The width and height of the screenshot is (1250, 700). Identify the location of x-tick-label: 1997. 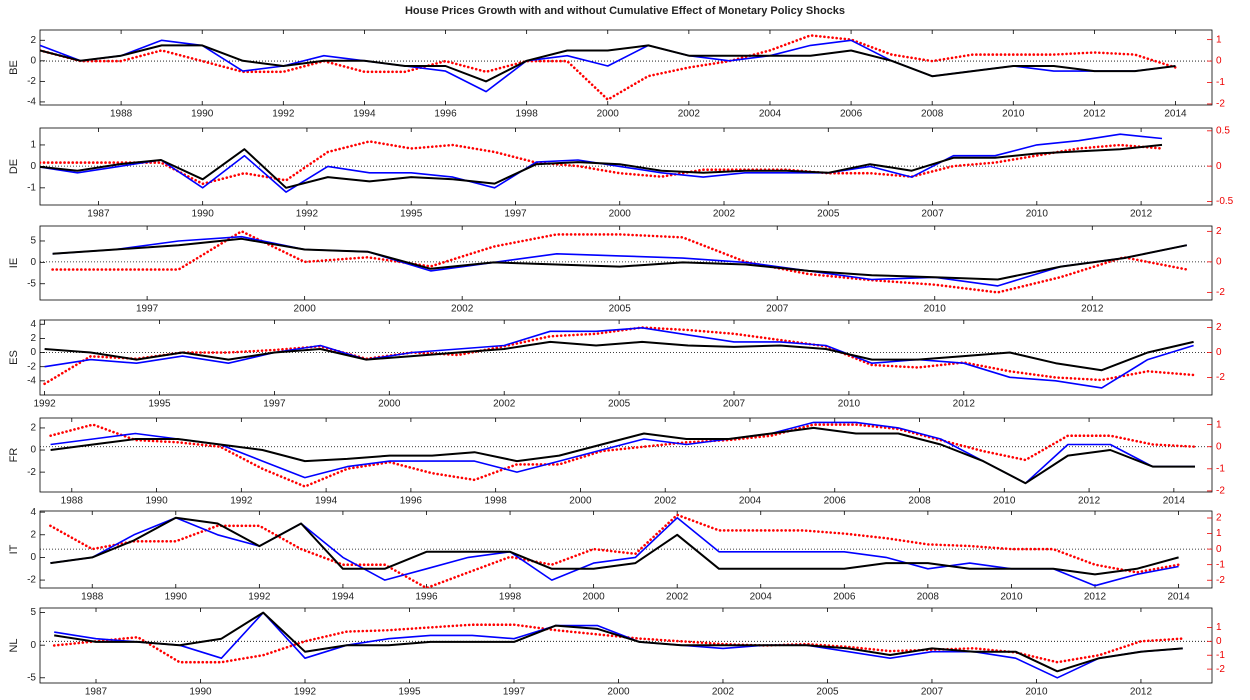
(514, 692).